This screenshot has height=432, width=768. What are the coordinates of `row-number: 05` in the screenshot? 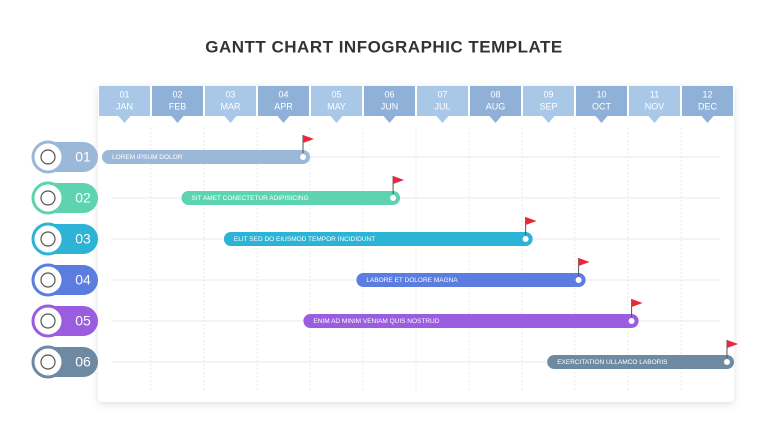 It's located at (83, 321).